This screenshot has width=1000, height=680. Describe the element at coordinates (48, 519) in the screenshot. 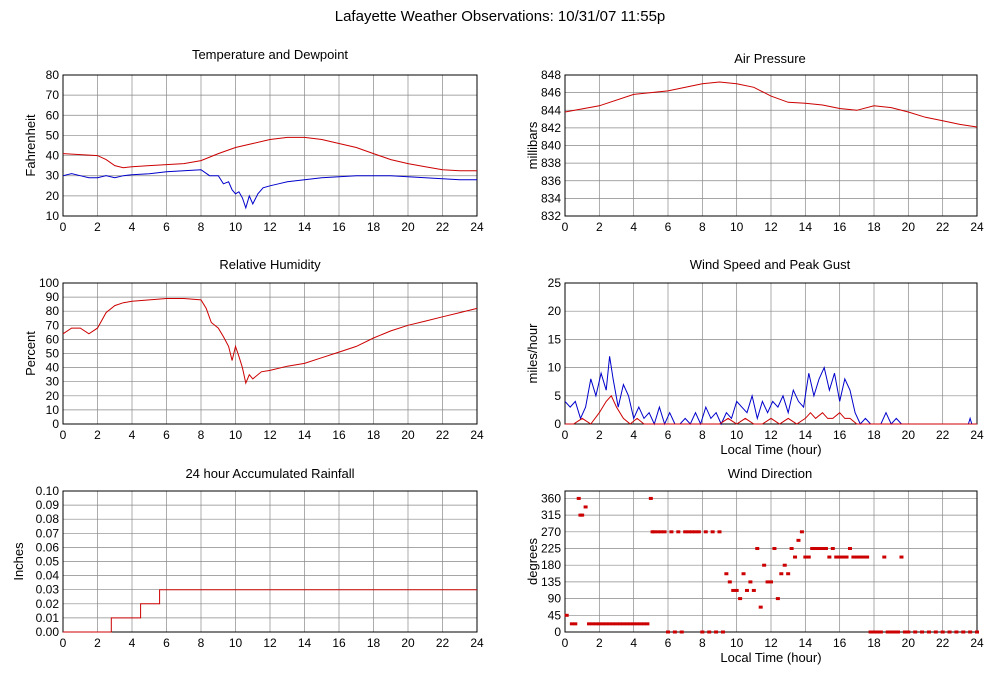

I see `y-tick-label: 0.08` at that location.